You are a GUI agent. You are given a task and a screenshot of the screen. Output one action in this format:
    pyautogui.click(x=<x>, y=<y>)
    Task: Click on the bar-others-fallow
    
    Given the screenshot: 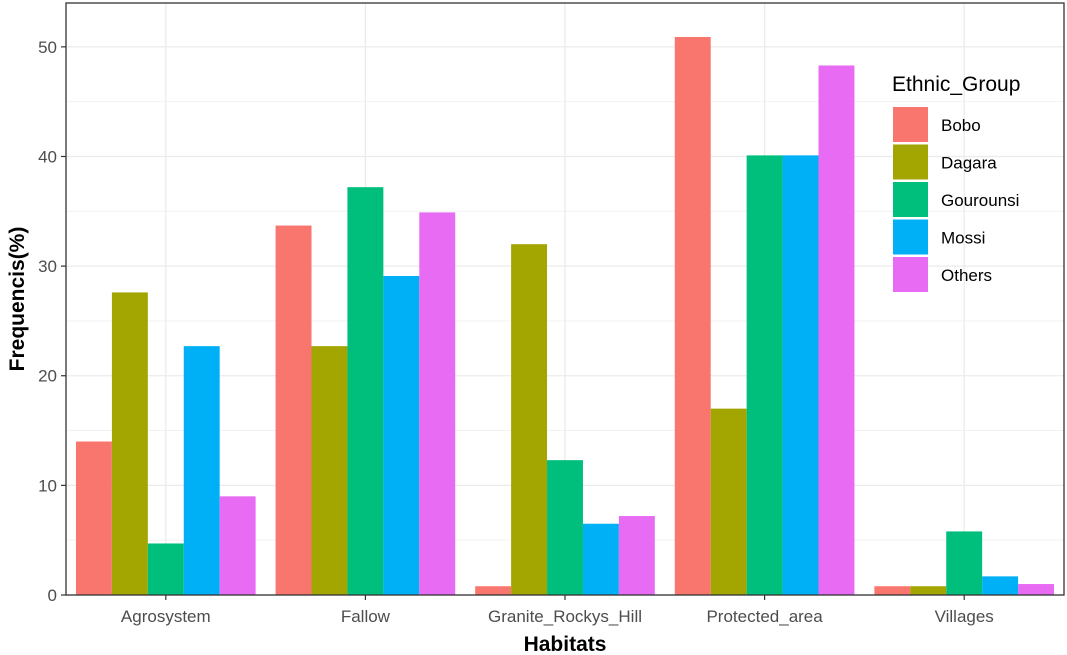 What is the action you would take?
    pyautogui.click(x=437, y=404)
    